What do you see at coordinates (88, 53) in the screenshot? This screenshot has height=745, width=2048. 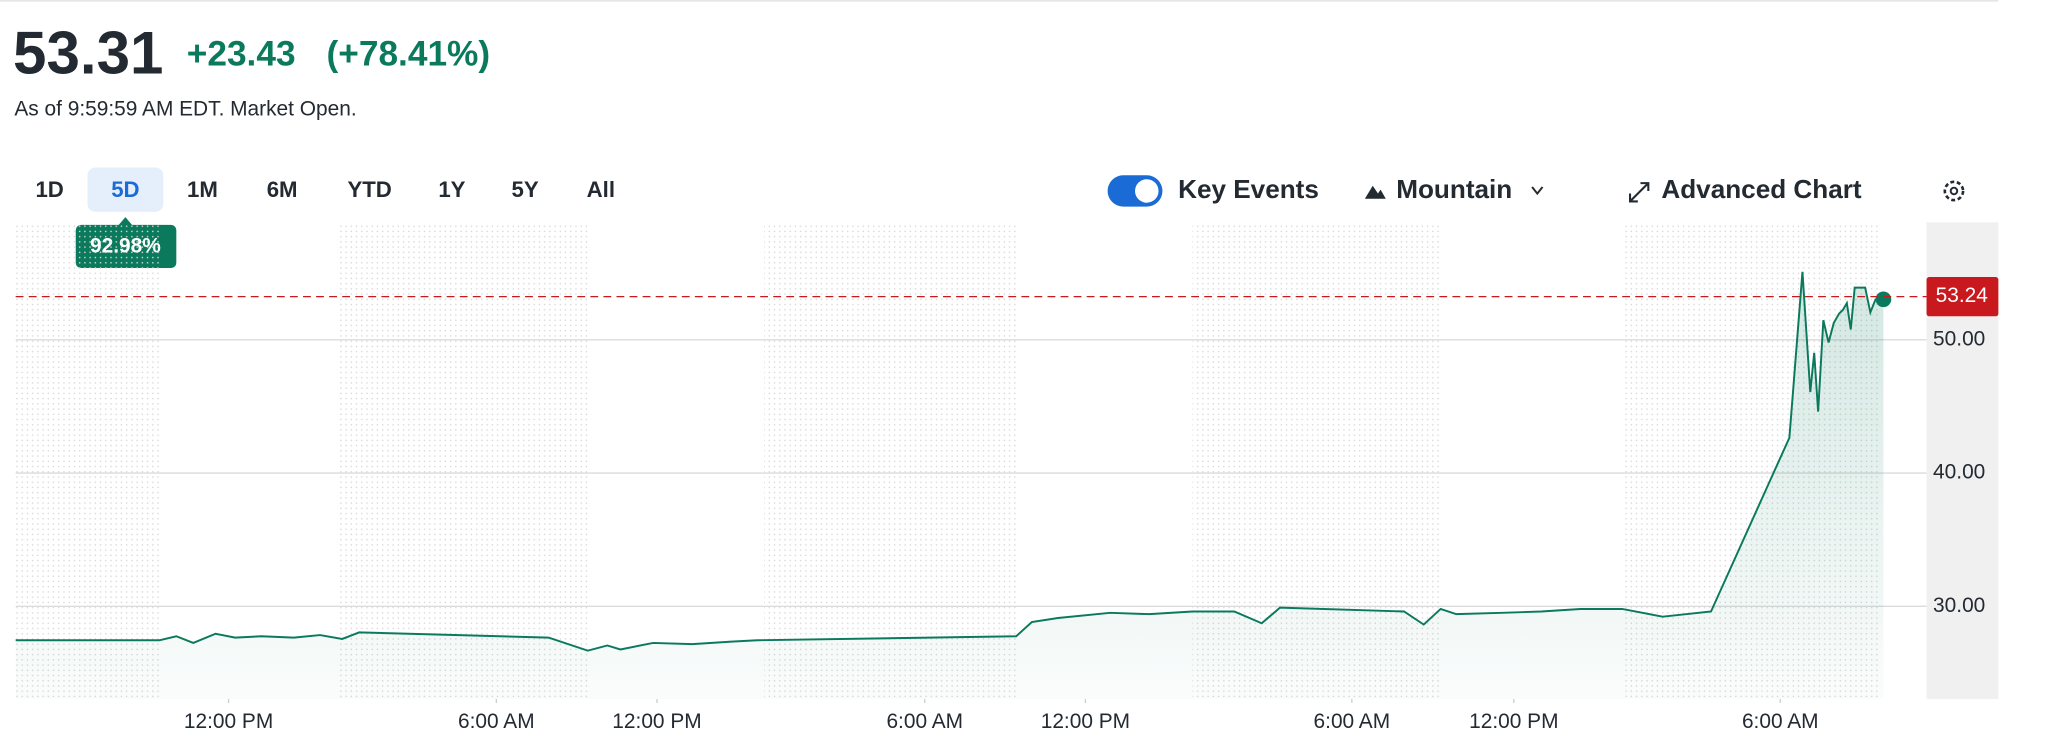 I see `price: 53.31` at bounding box center [88, 53].